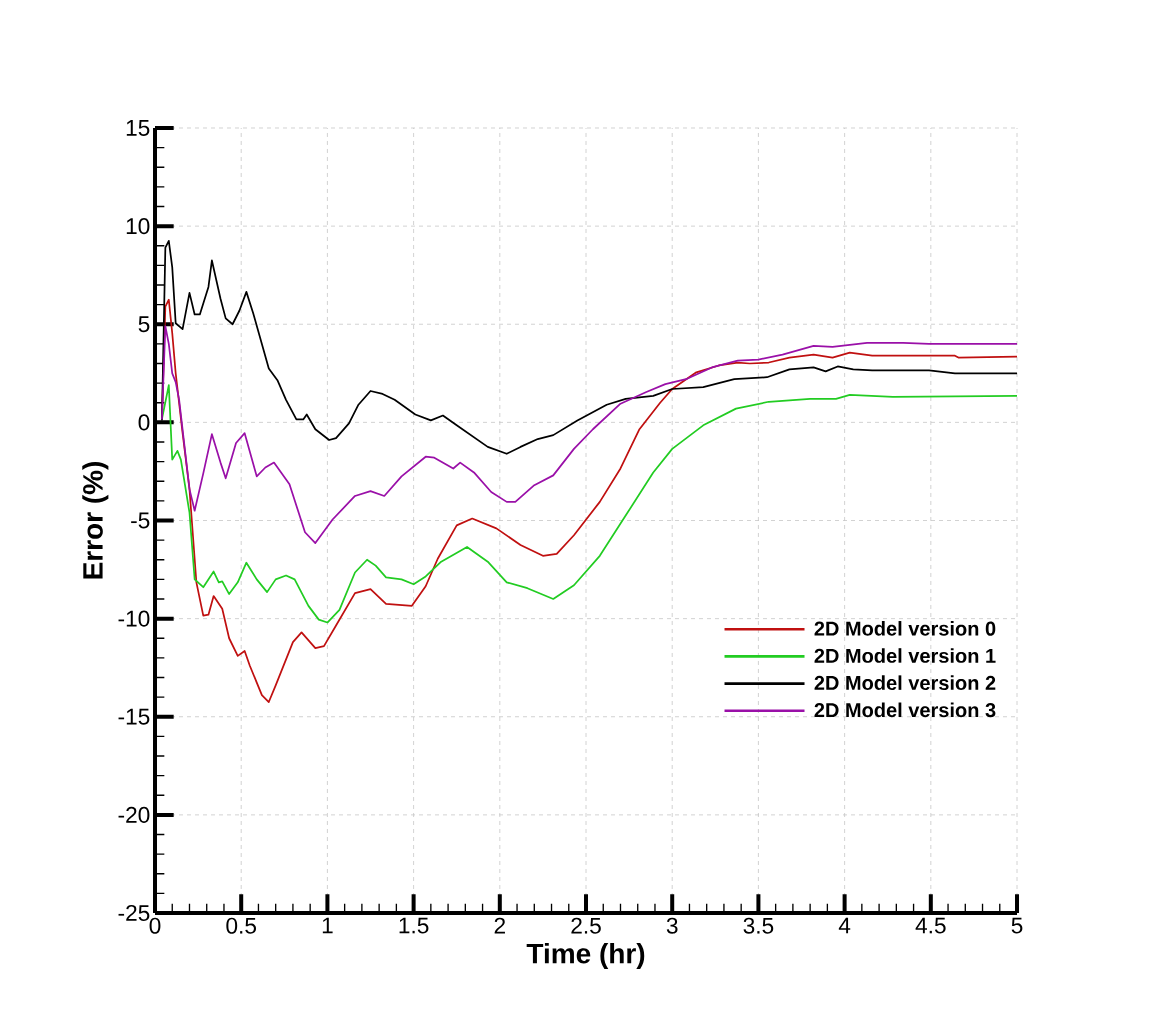 The image size is (1151, 1025). I want to click on y-tick-label: 10, so click(138, 226).